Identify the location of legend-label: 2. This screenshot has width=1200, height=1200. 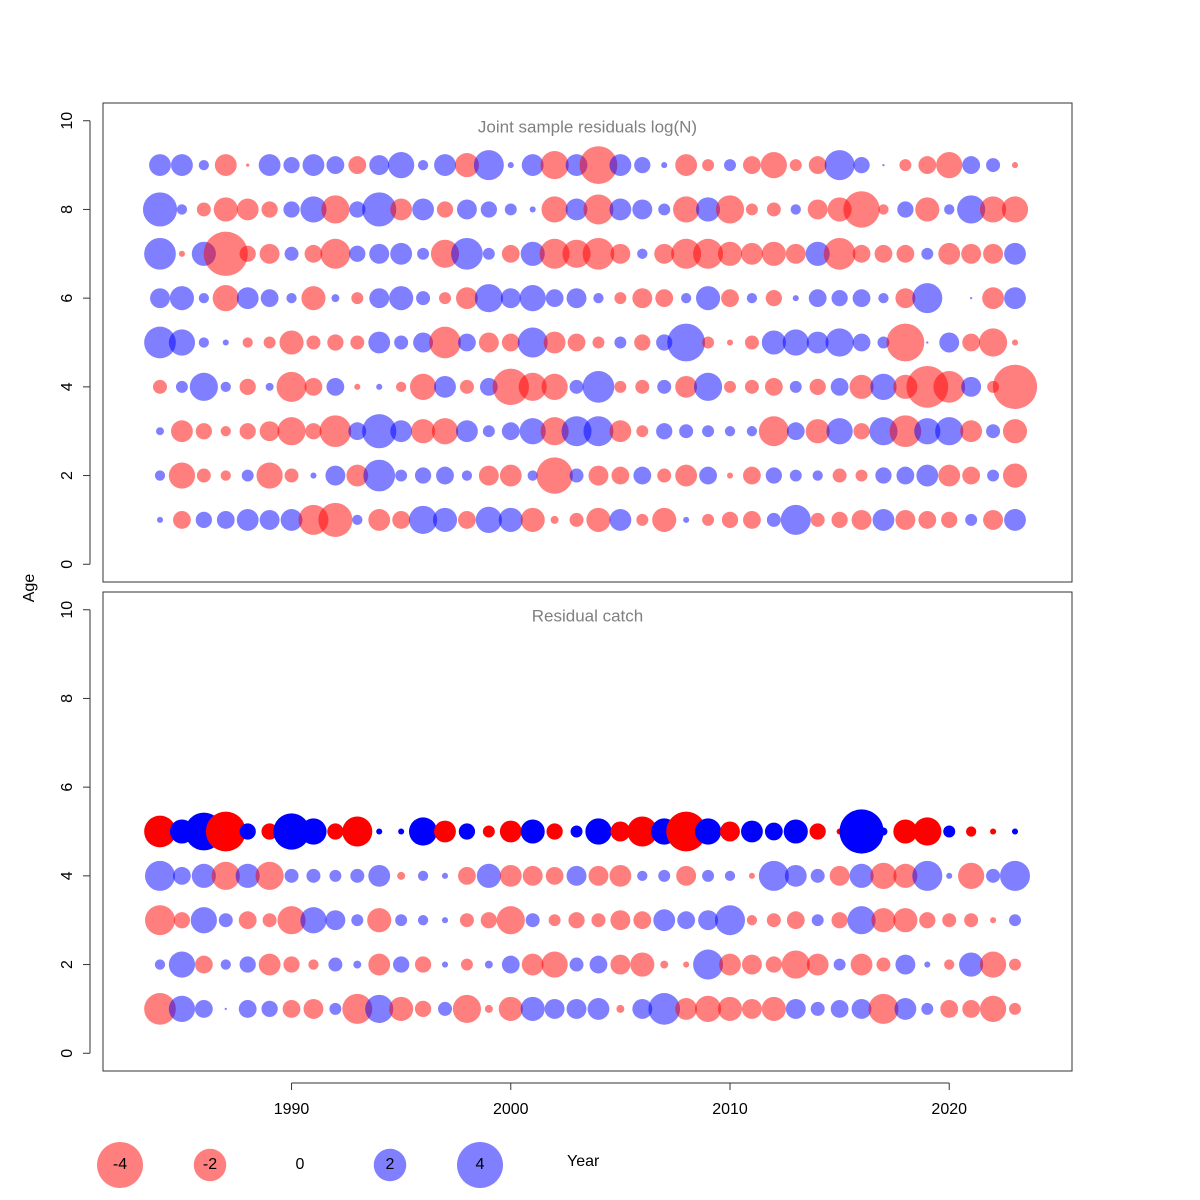
(390, 1164).